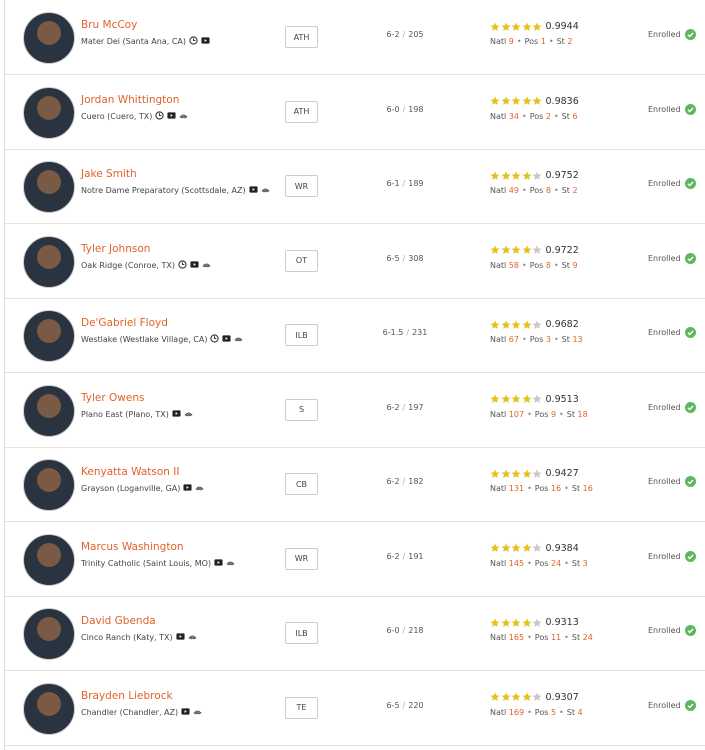 This screenshot has width=705, height=750. I want to click on player-name: Bru McCoy, so click(109, 25).